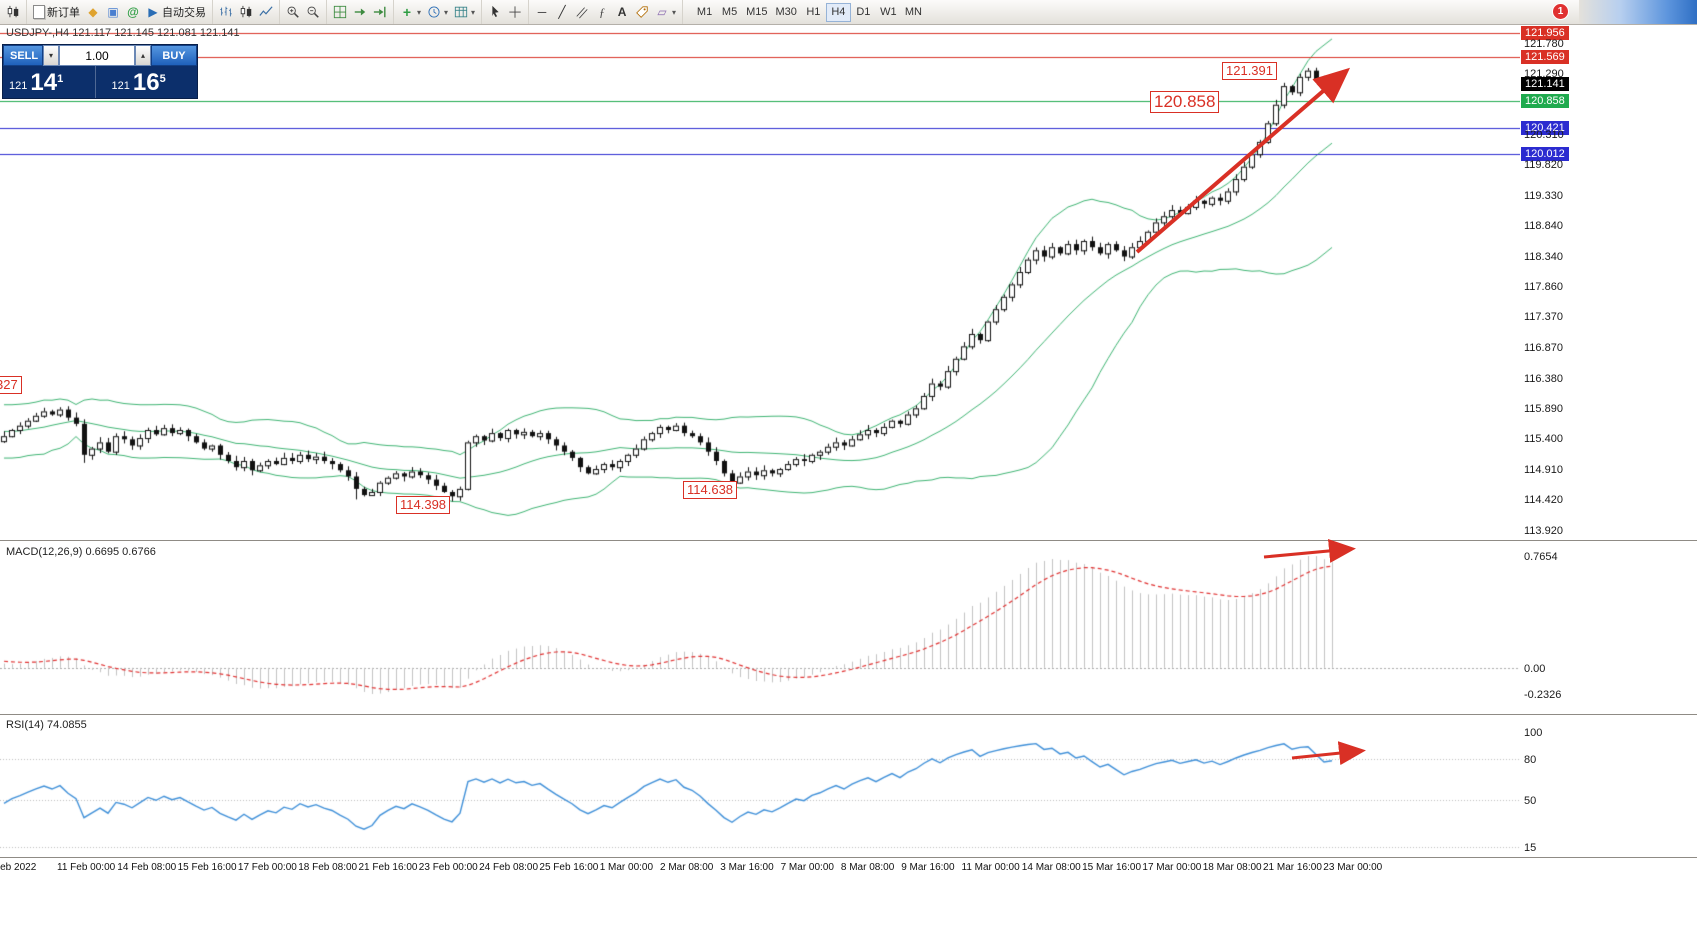  Describe the element at coordinates (448, 867) in the screenshot. I see `time-axis-label: 23 Feb 00:00` at that location.